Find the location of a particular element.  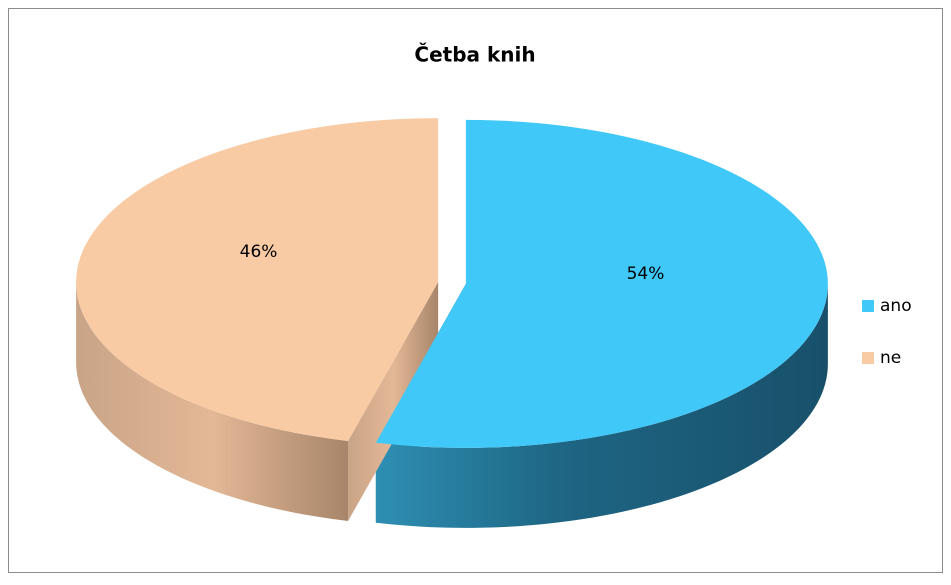

chart-title: Četba knih is located at coordinates (474, 55).